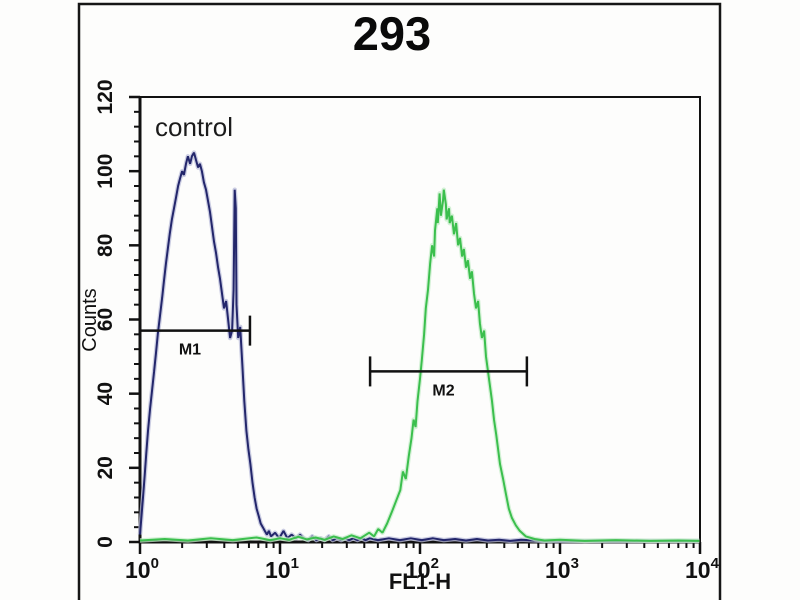 This screenshot has width=800, height=600. I want to click on x-tick-label: 10³, so click(562, 569).